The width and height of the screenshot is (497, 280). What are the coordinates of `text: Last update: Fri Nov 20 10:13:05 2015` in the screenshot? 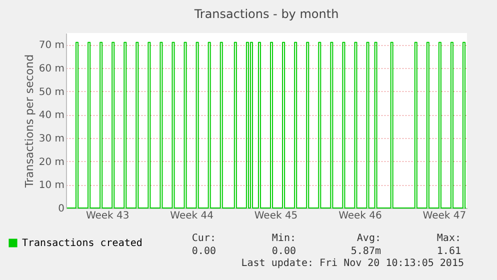 It's located at (352, 263).